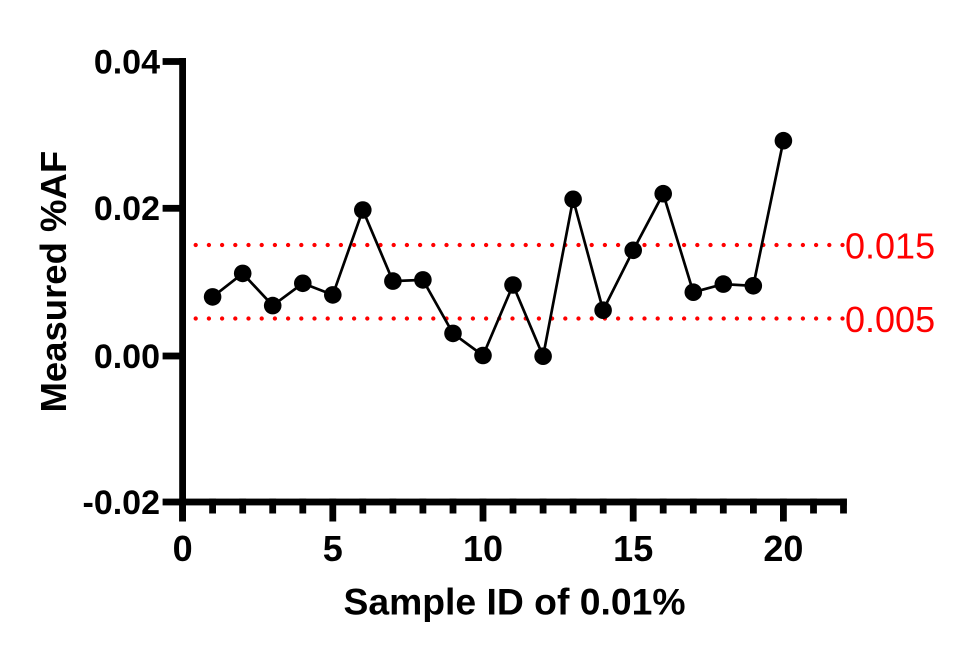 This screenshot has height=654, width=968. I want to click on svg-text: 0, so click(183, 548).